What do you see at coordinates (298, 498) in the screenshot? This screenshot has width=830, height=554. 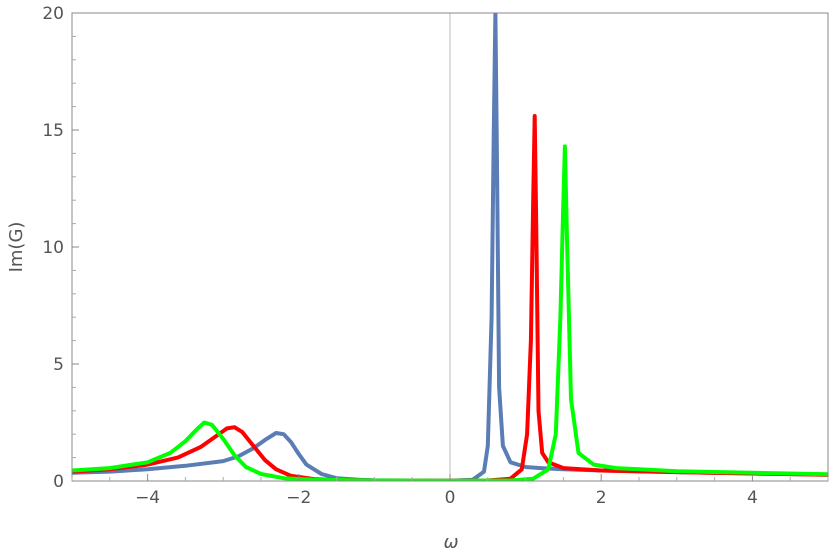 I see `x-tick-label: −2` at bounding box center [298, 498].